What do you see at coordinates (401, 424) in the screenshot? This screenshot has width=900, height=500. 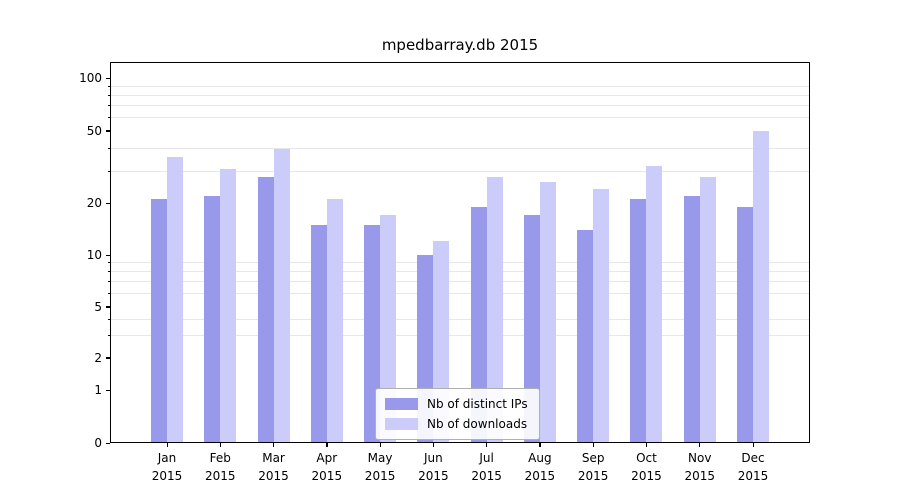 I see `legend-swatch-nb-of-downloads` at bounding box center [401, 424].